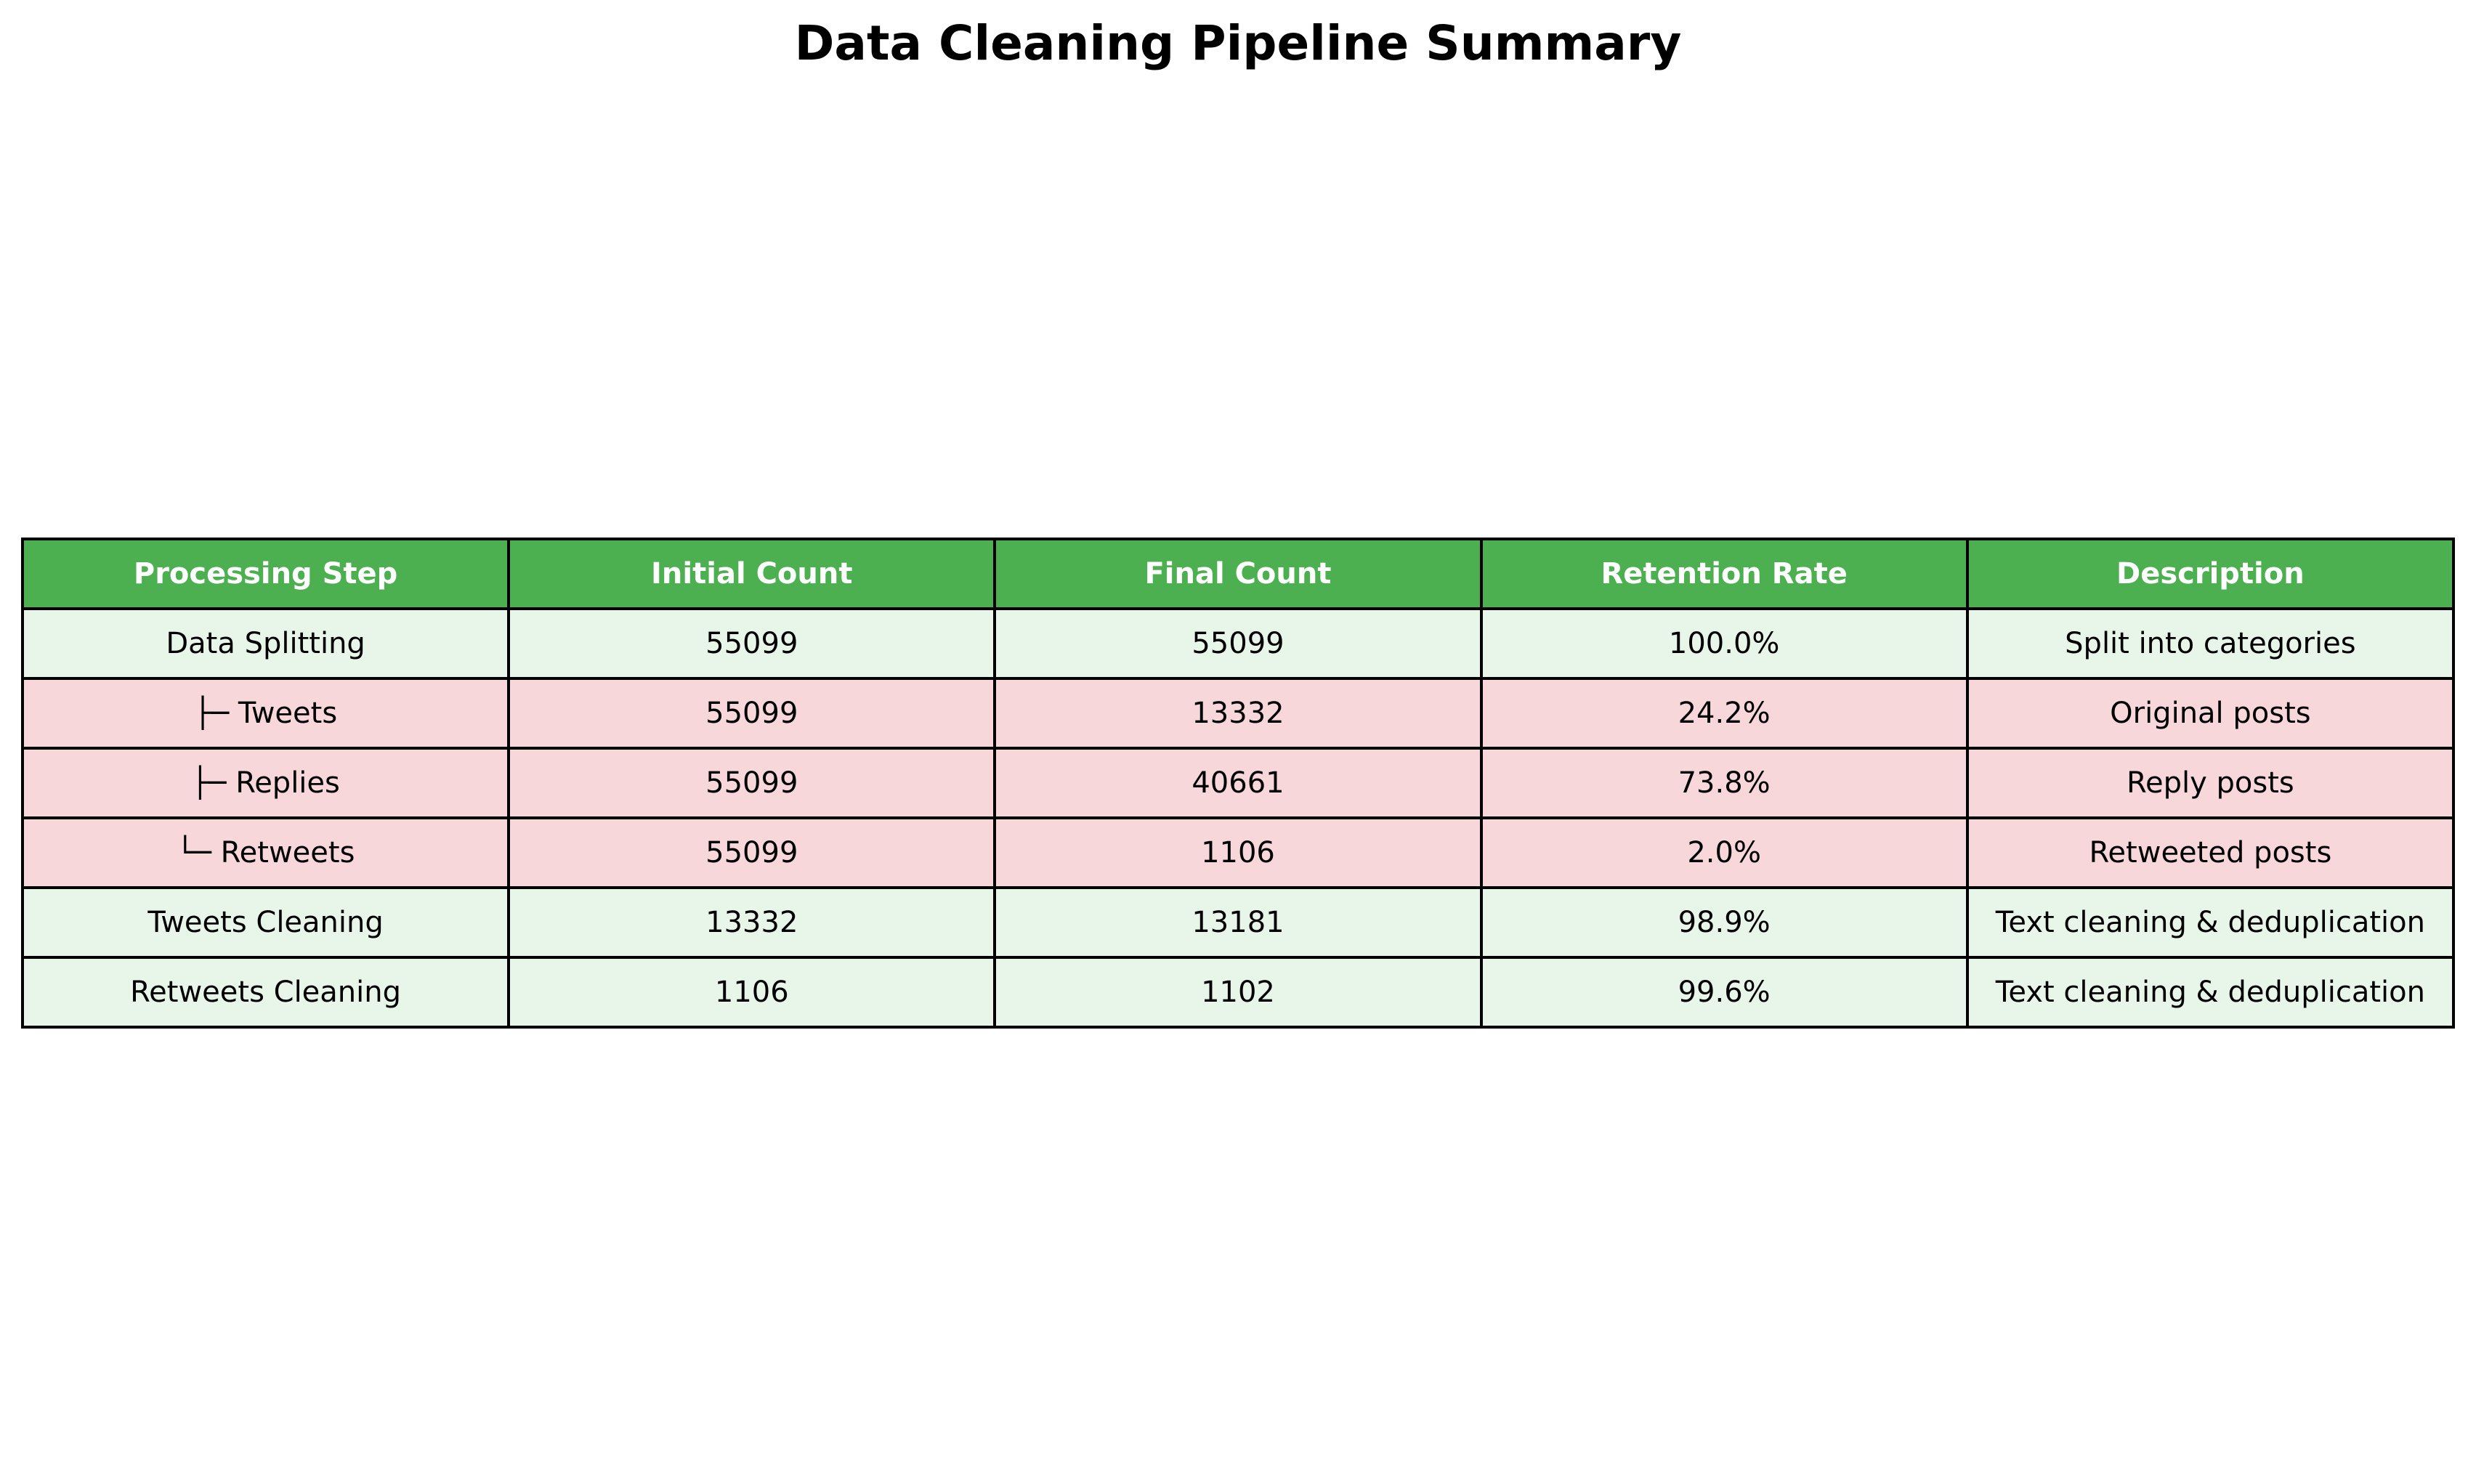 The width and height of the screenshot is (2476, 1484). What do you see at coordinates (2210, 643) in the screenshot?
I see `cell-description: Split into categories` at bounding box center [2210, 643].